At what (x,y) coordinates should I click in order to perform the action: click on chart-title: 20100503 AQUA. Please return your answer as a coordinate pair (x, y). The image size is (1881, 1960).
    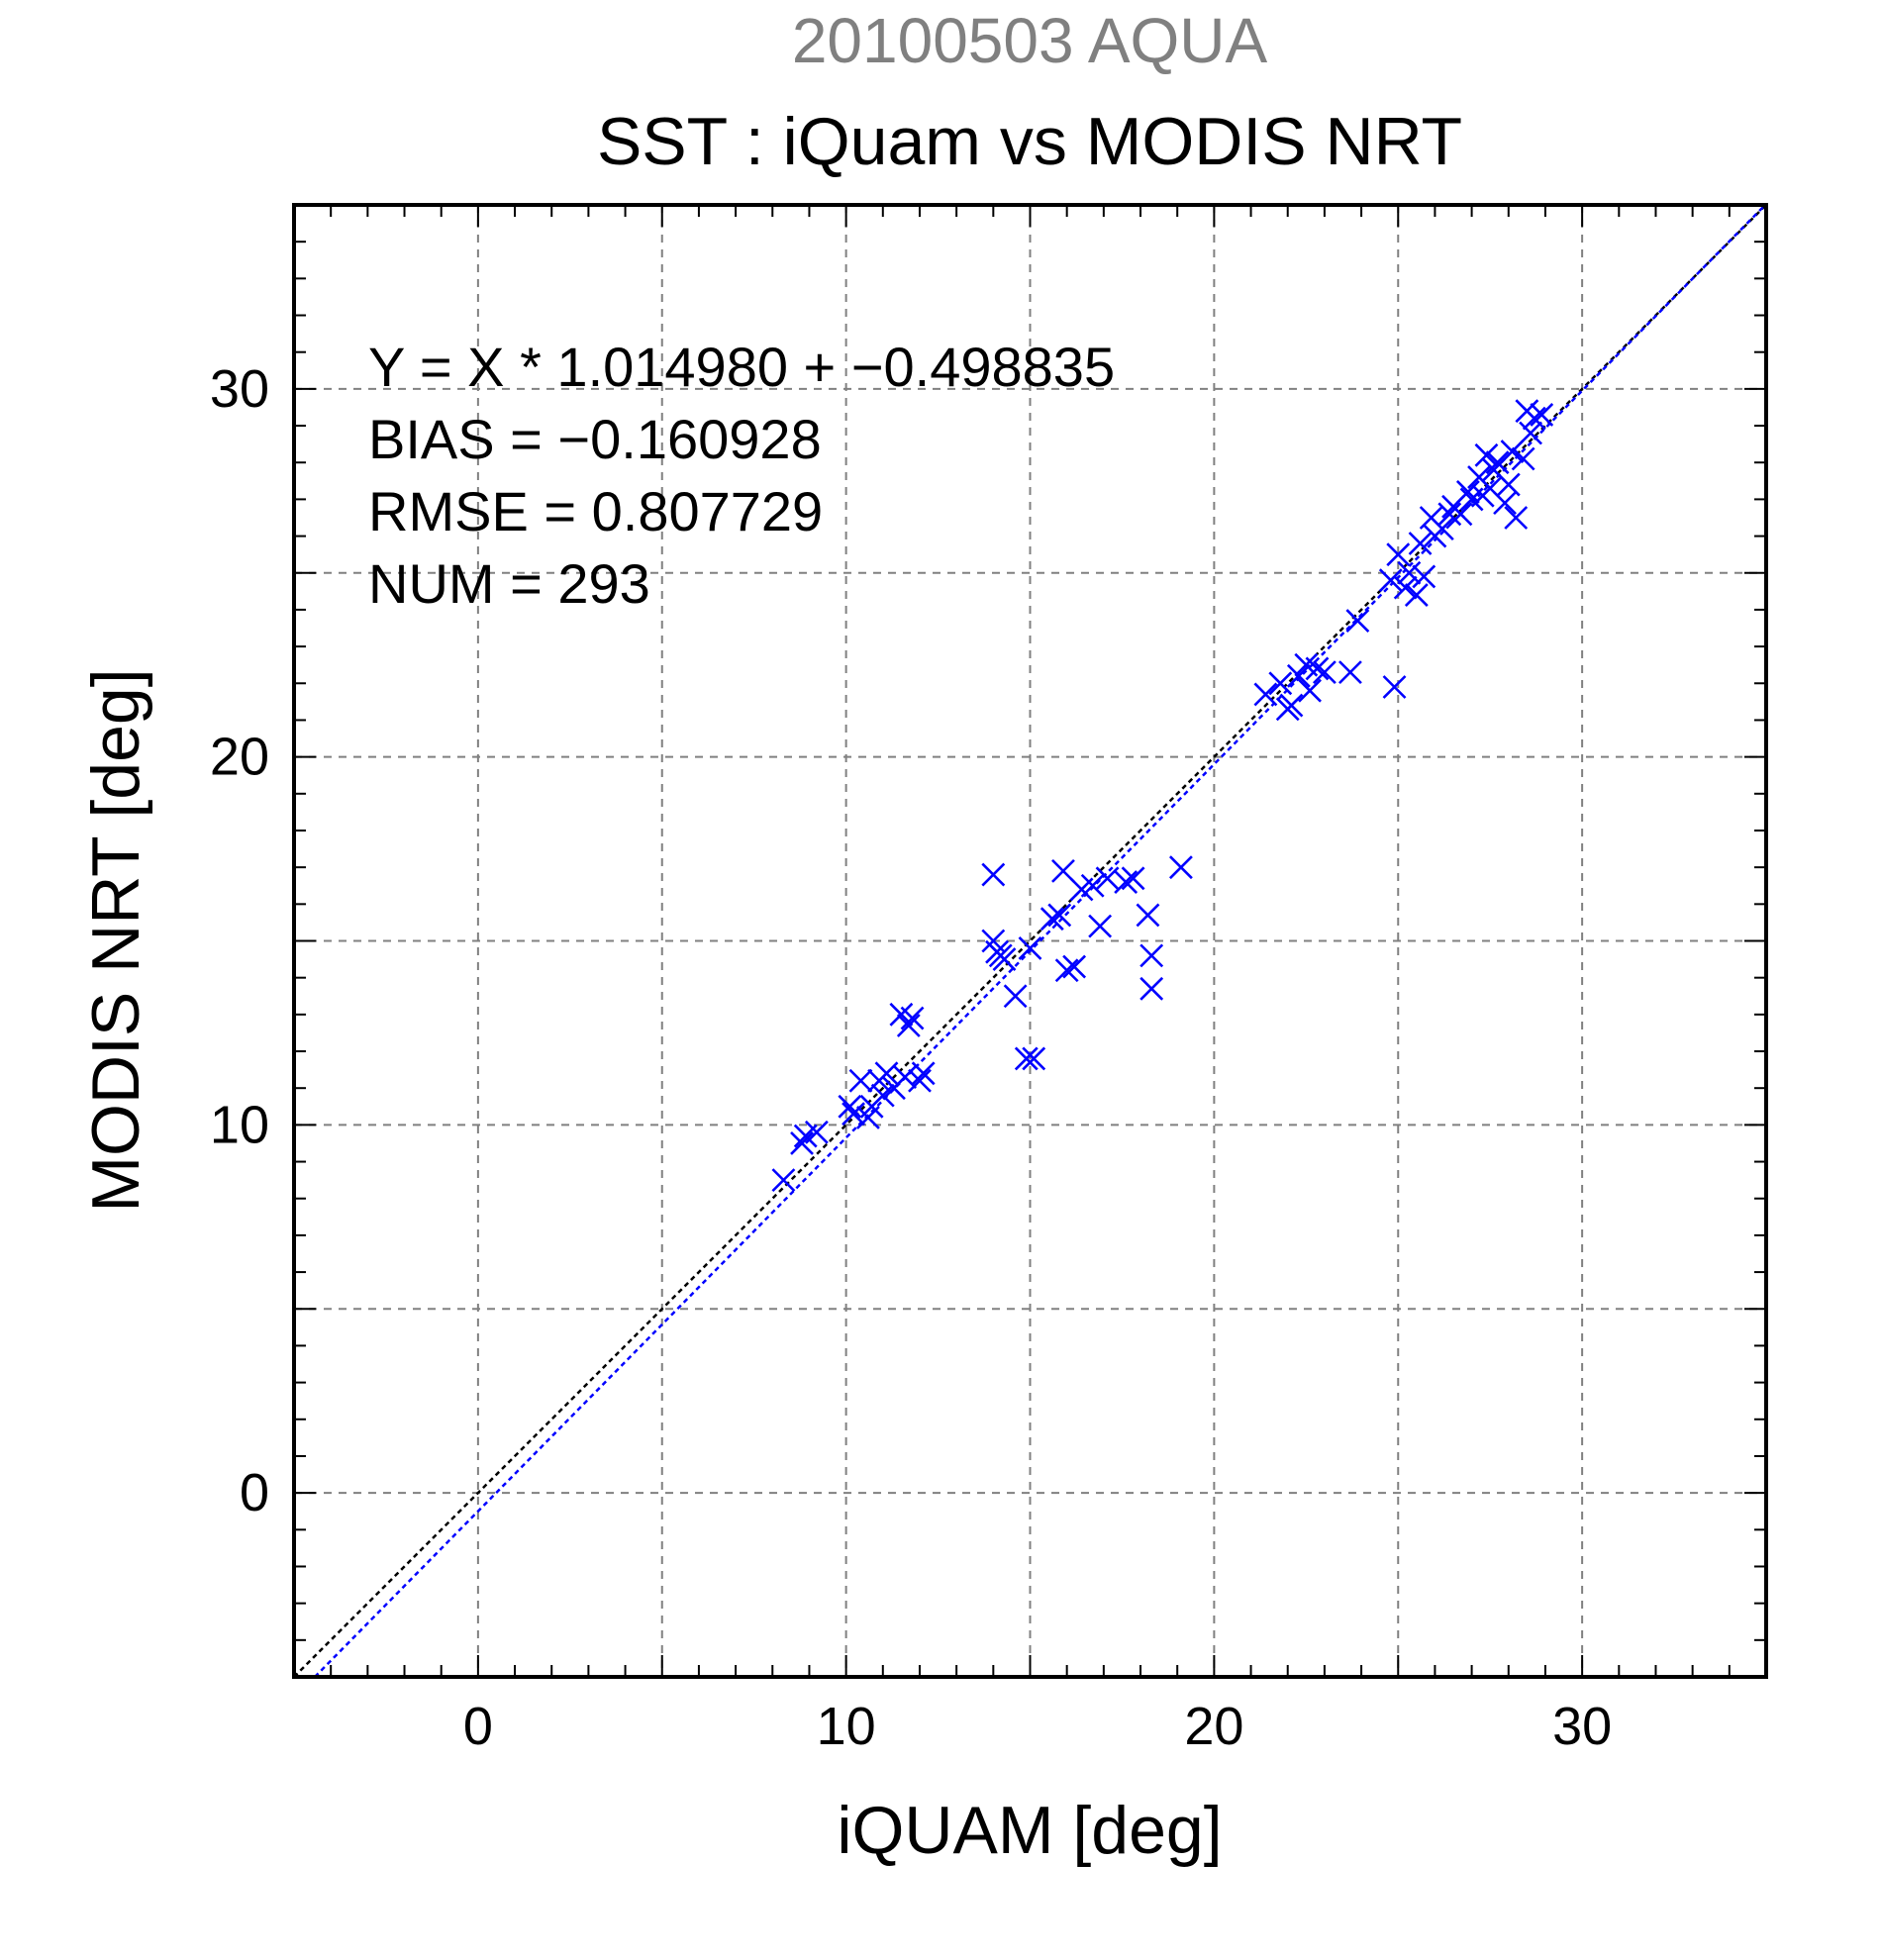
    Looking at the image, I should click on (1030, 40).